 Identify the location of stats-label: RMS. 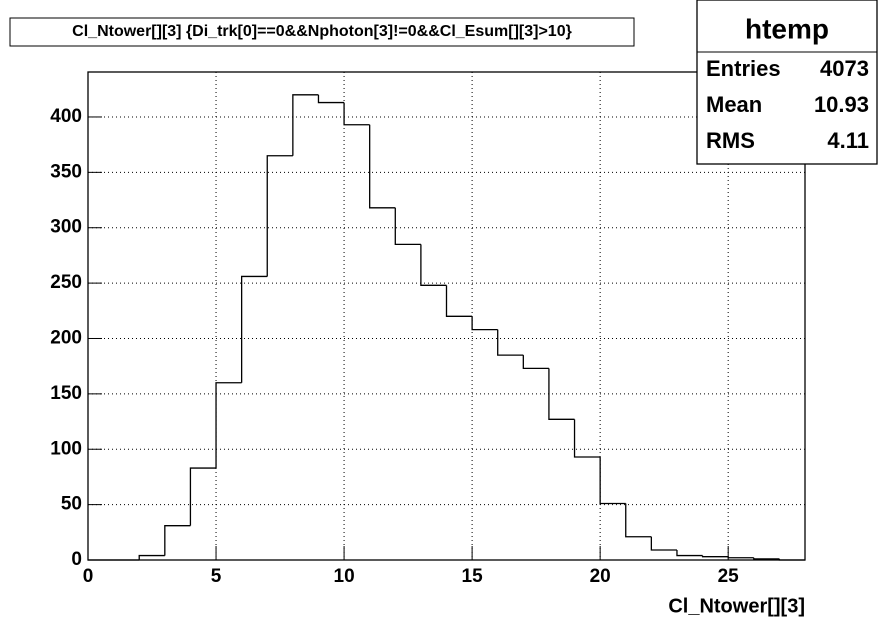
(730, 140).